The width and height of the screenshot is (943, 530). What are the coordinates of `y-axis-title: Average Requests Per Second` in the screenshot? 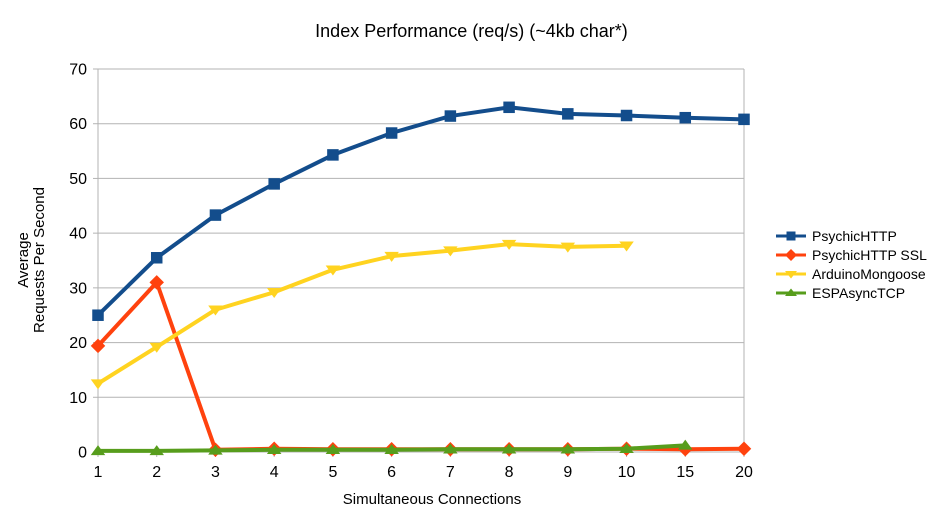 It's located at (31, 260).